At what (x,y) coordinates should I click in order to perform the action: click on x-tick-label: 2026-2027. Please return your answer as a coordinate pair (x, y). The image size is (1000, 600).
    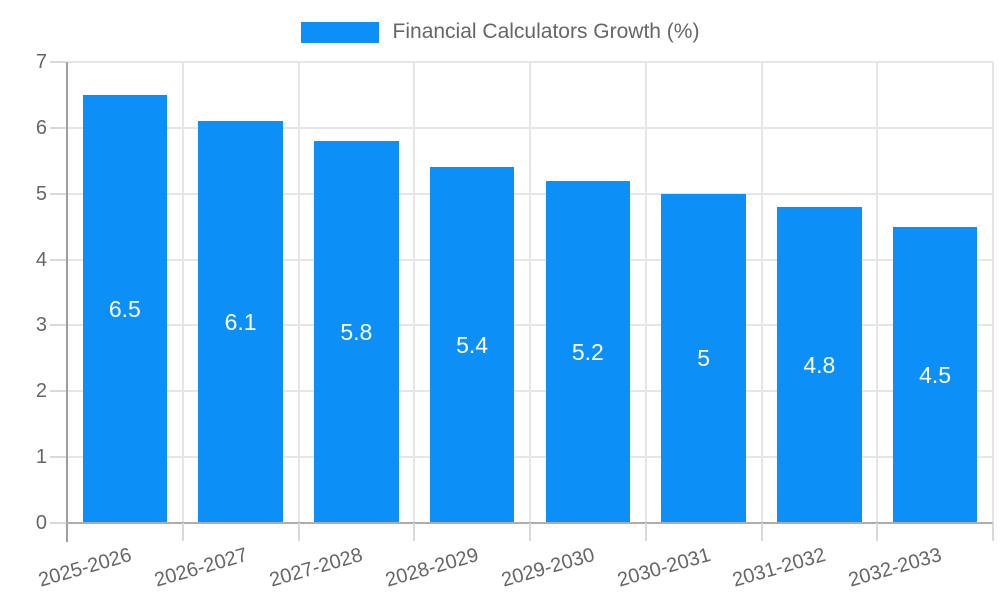
    Looking at the image, I should click on (200, 568).